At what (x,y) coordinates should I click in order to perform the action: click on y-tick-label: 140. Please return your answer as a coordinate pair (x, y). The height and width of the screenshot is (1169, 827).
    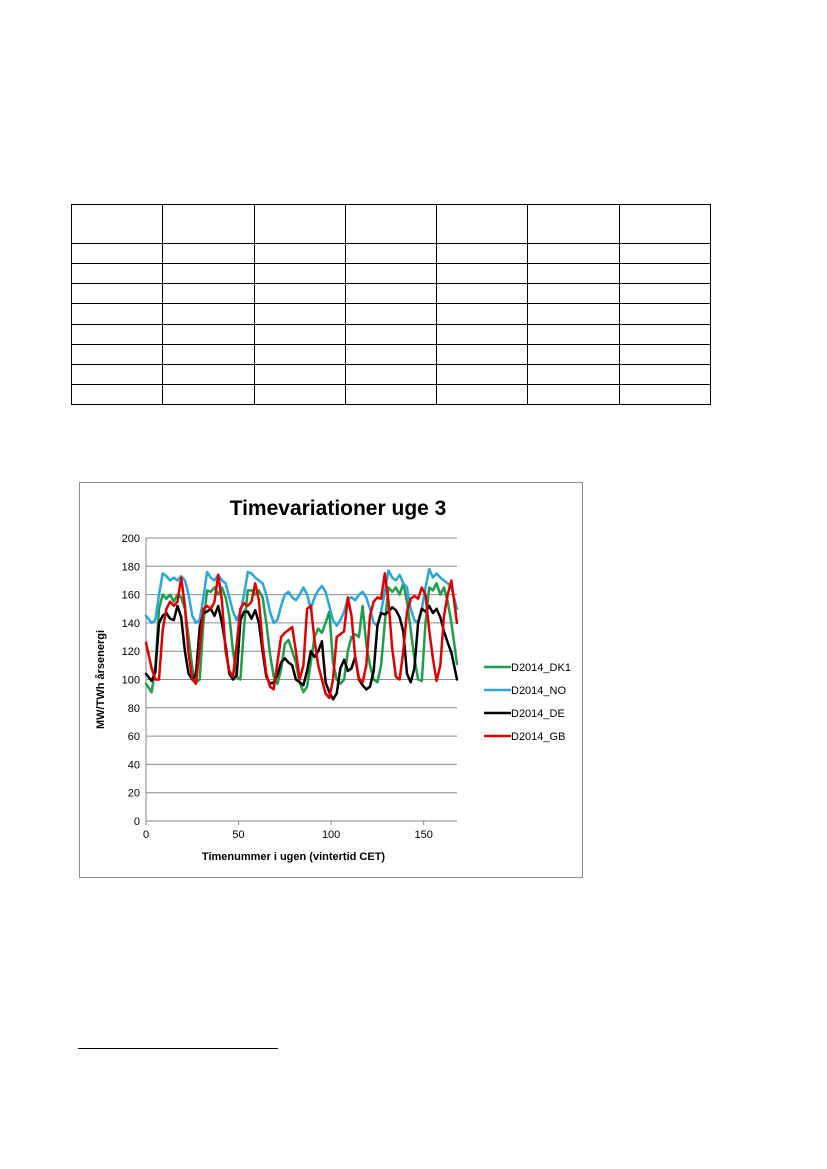
    Looking at the image, I should click on (131, 624).